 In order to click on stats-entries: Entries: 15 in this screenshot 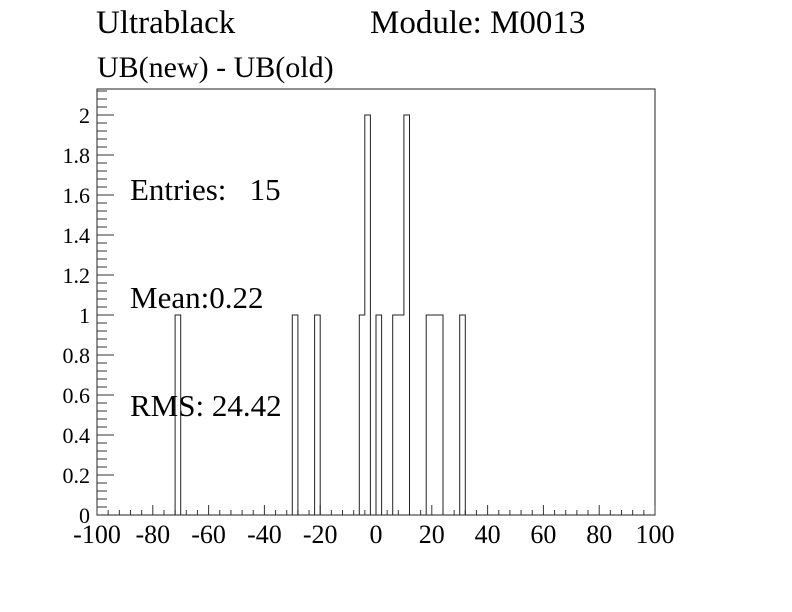, I will do `click(205, 189)`.